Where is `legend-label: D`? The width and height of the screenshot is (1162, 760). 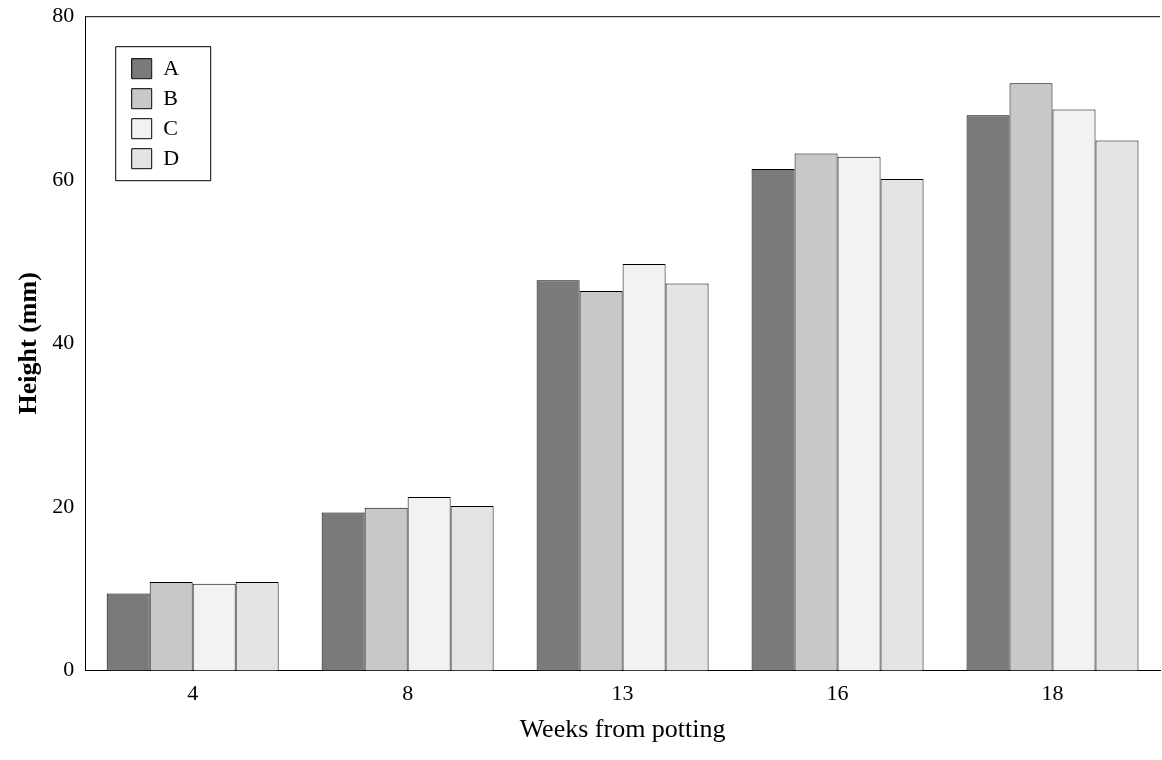 legend-label: D is located at coordinates (171, 157).